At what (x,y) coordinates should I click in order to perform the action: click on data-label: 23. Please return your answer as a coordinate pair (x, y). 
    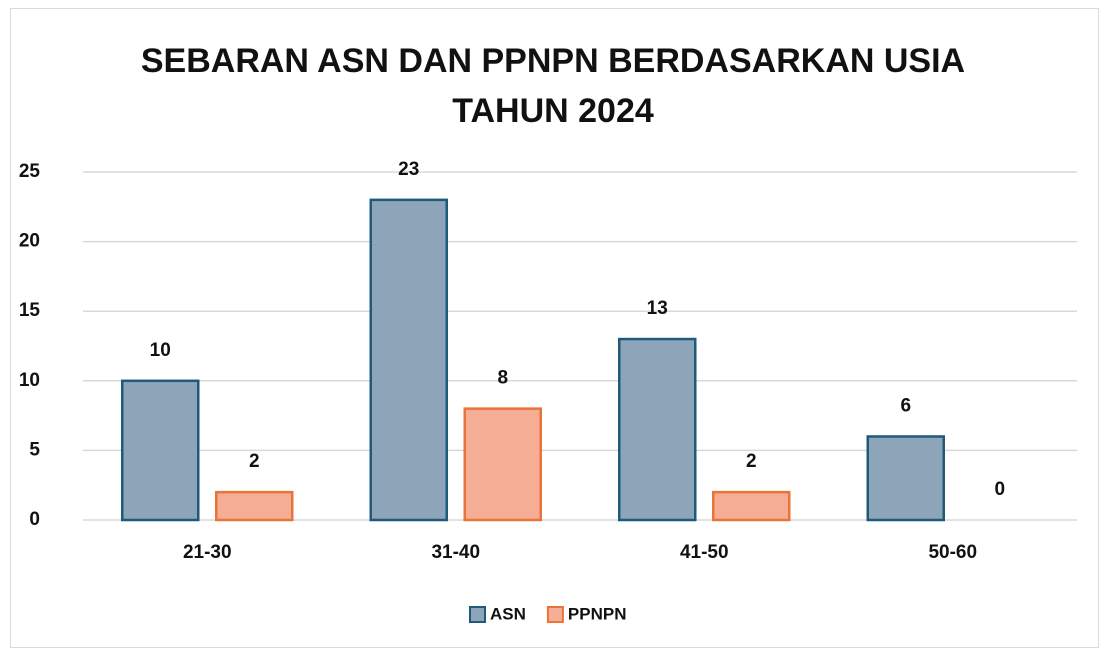
    Looking at the image, I should click on (408, 169).